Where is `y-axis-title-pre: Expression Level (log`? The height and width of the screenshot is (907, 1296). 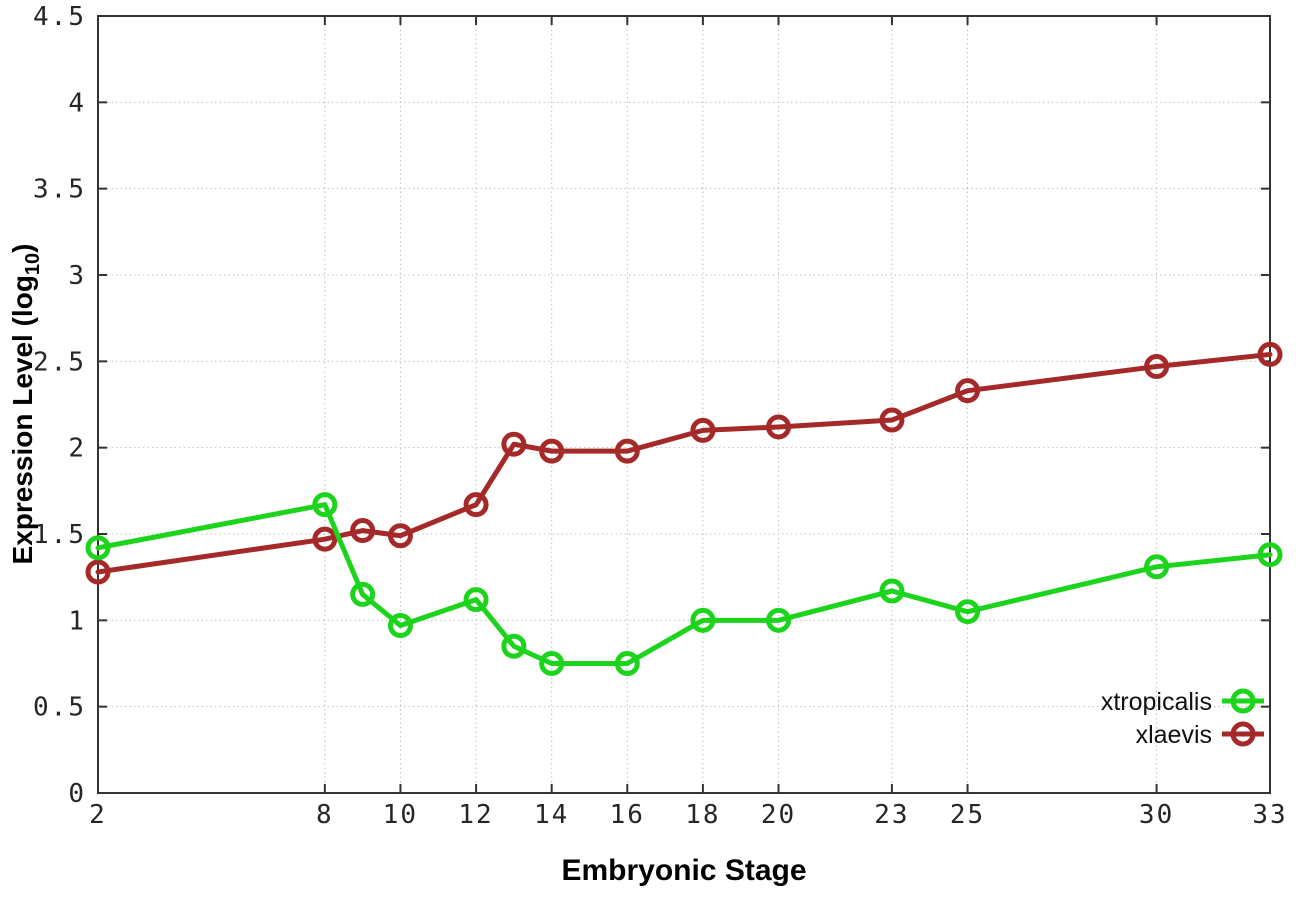
y-axis-title-pre: Expression Level (log is located at coordinates (22, 419).